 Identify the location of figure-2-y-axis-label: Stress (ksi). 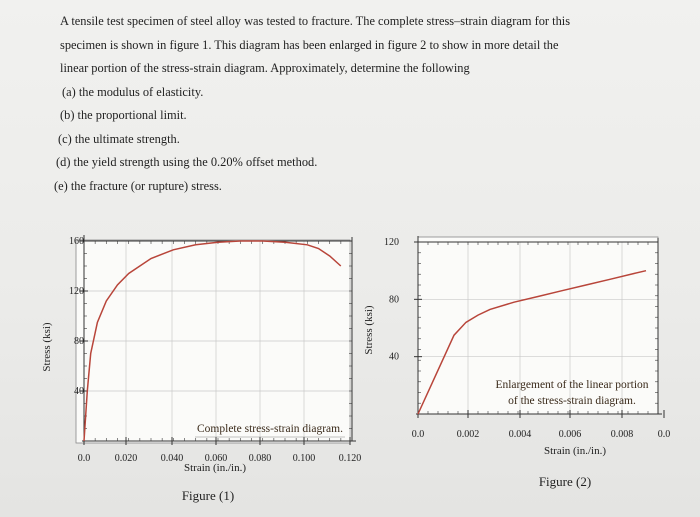
(369, 330).